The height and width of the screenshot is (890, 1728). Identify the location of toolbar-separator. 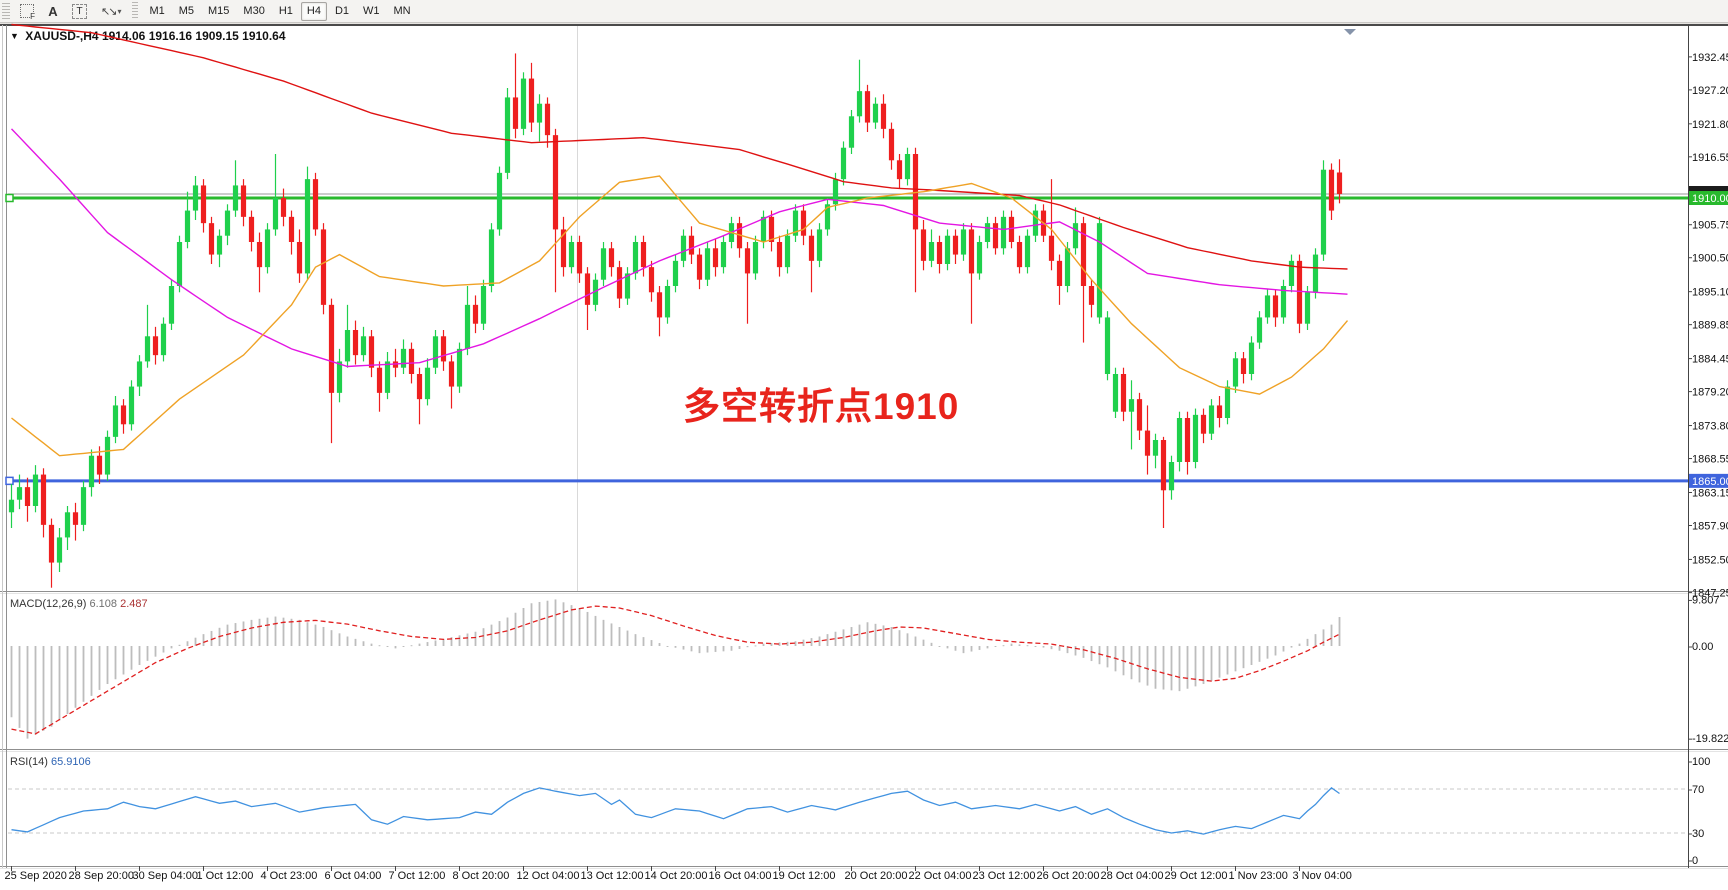
(135, 11).